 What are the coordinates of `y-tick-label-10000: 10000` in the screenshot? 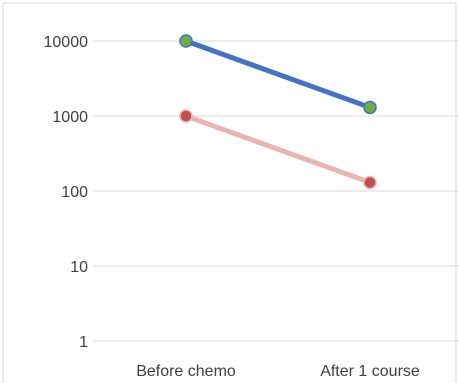 It's located at (66, 42).